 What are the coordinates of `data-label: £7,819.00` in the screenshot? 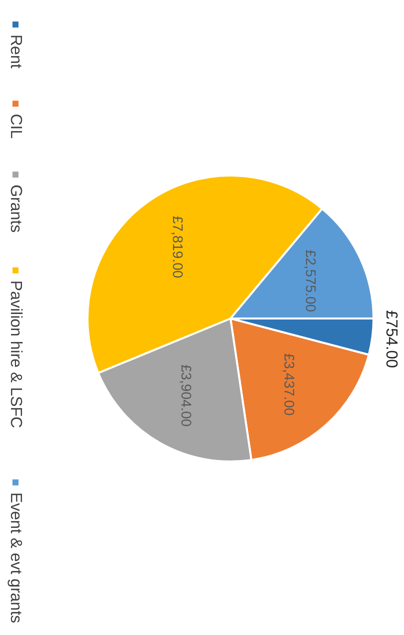 It's located at (178, 247).